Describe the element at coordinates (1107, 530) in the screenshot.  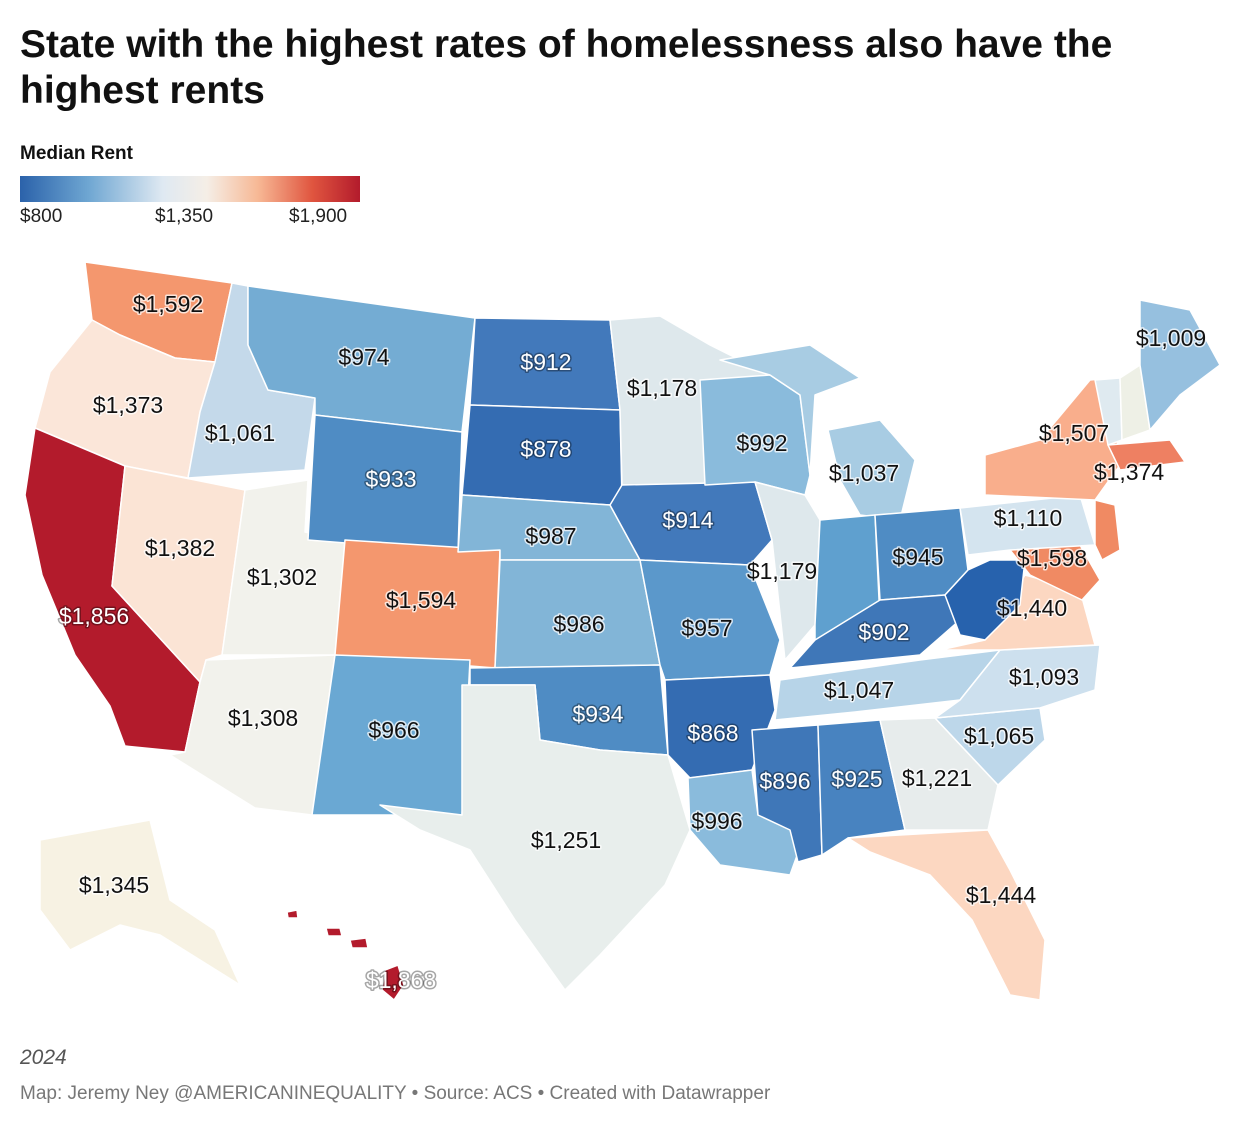
I see `state-nj` at that location.